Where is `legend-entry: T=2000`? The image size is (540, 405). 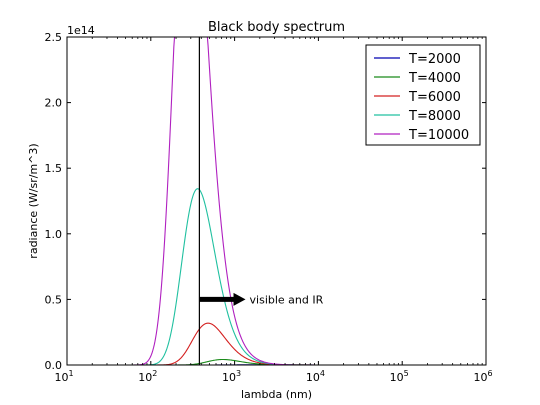 legend-entry: T=2000 is located at coordinates (434, 59).